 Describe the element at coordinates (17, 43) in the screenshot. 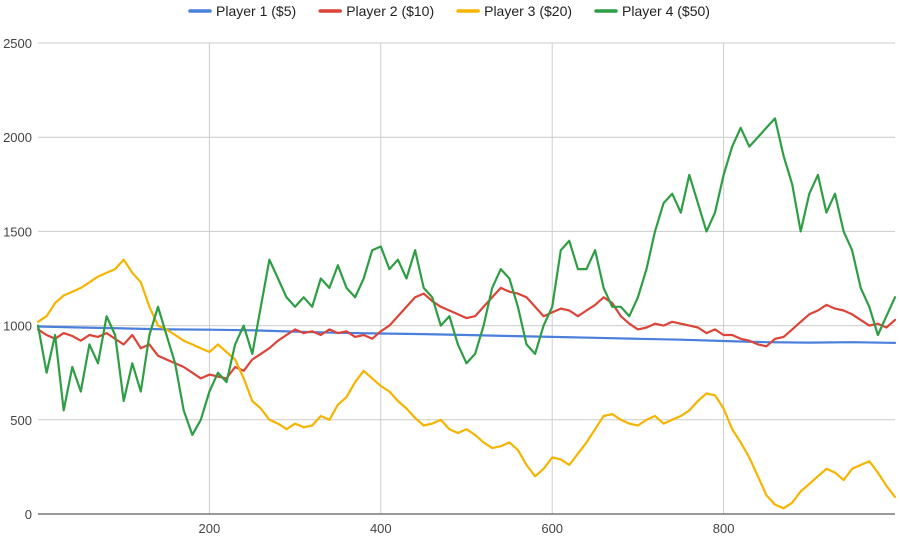

I see `y-tick-label: 2500` at that location.